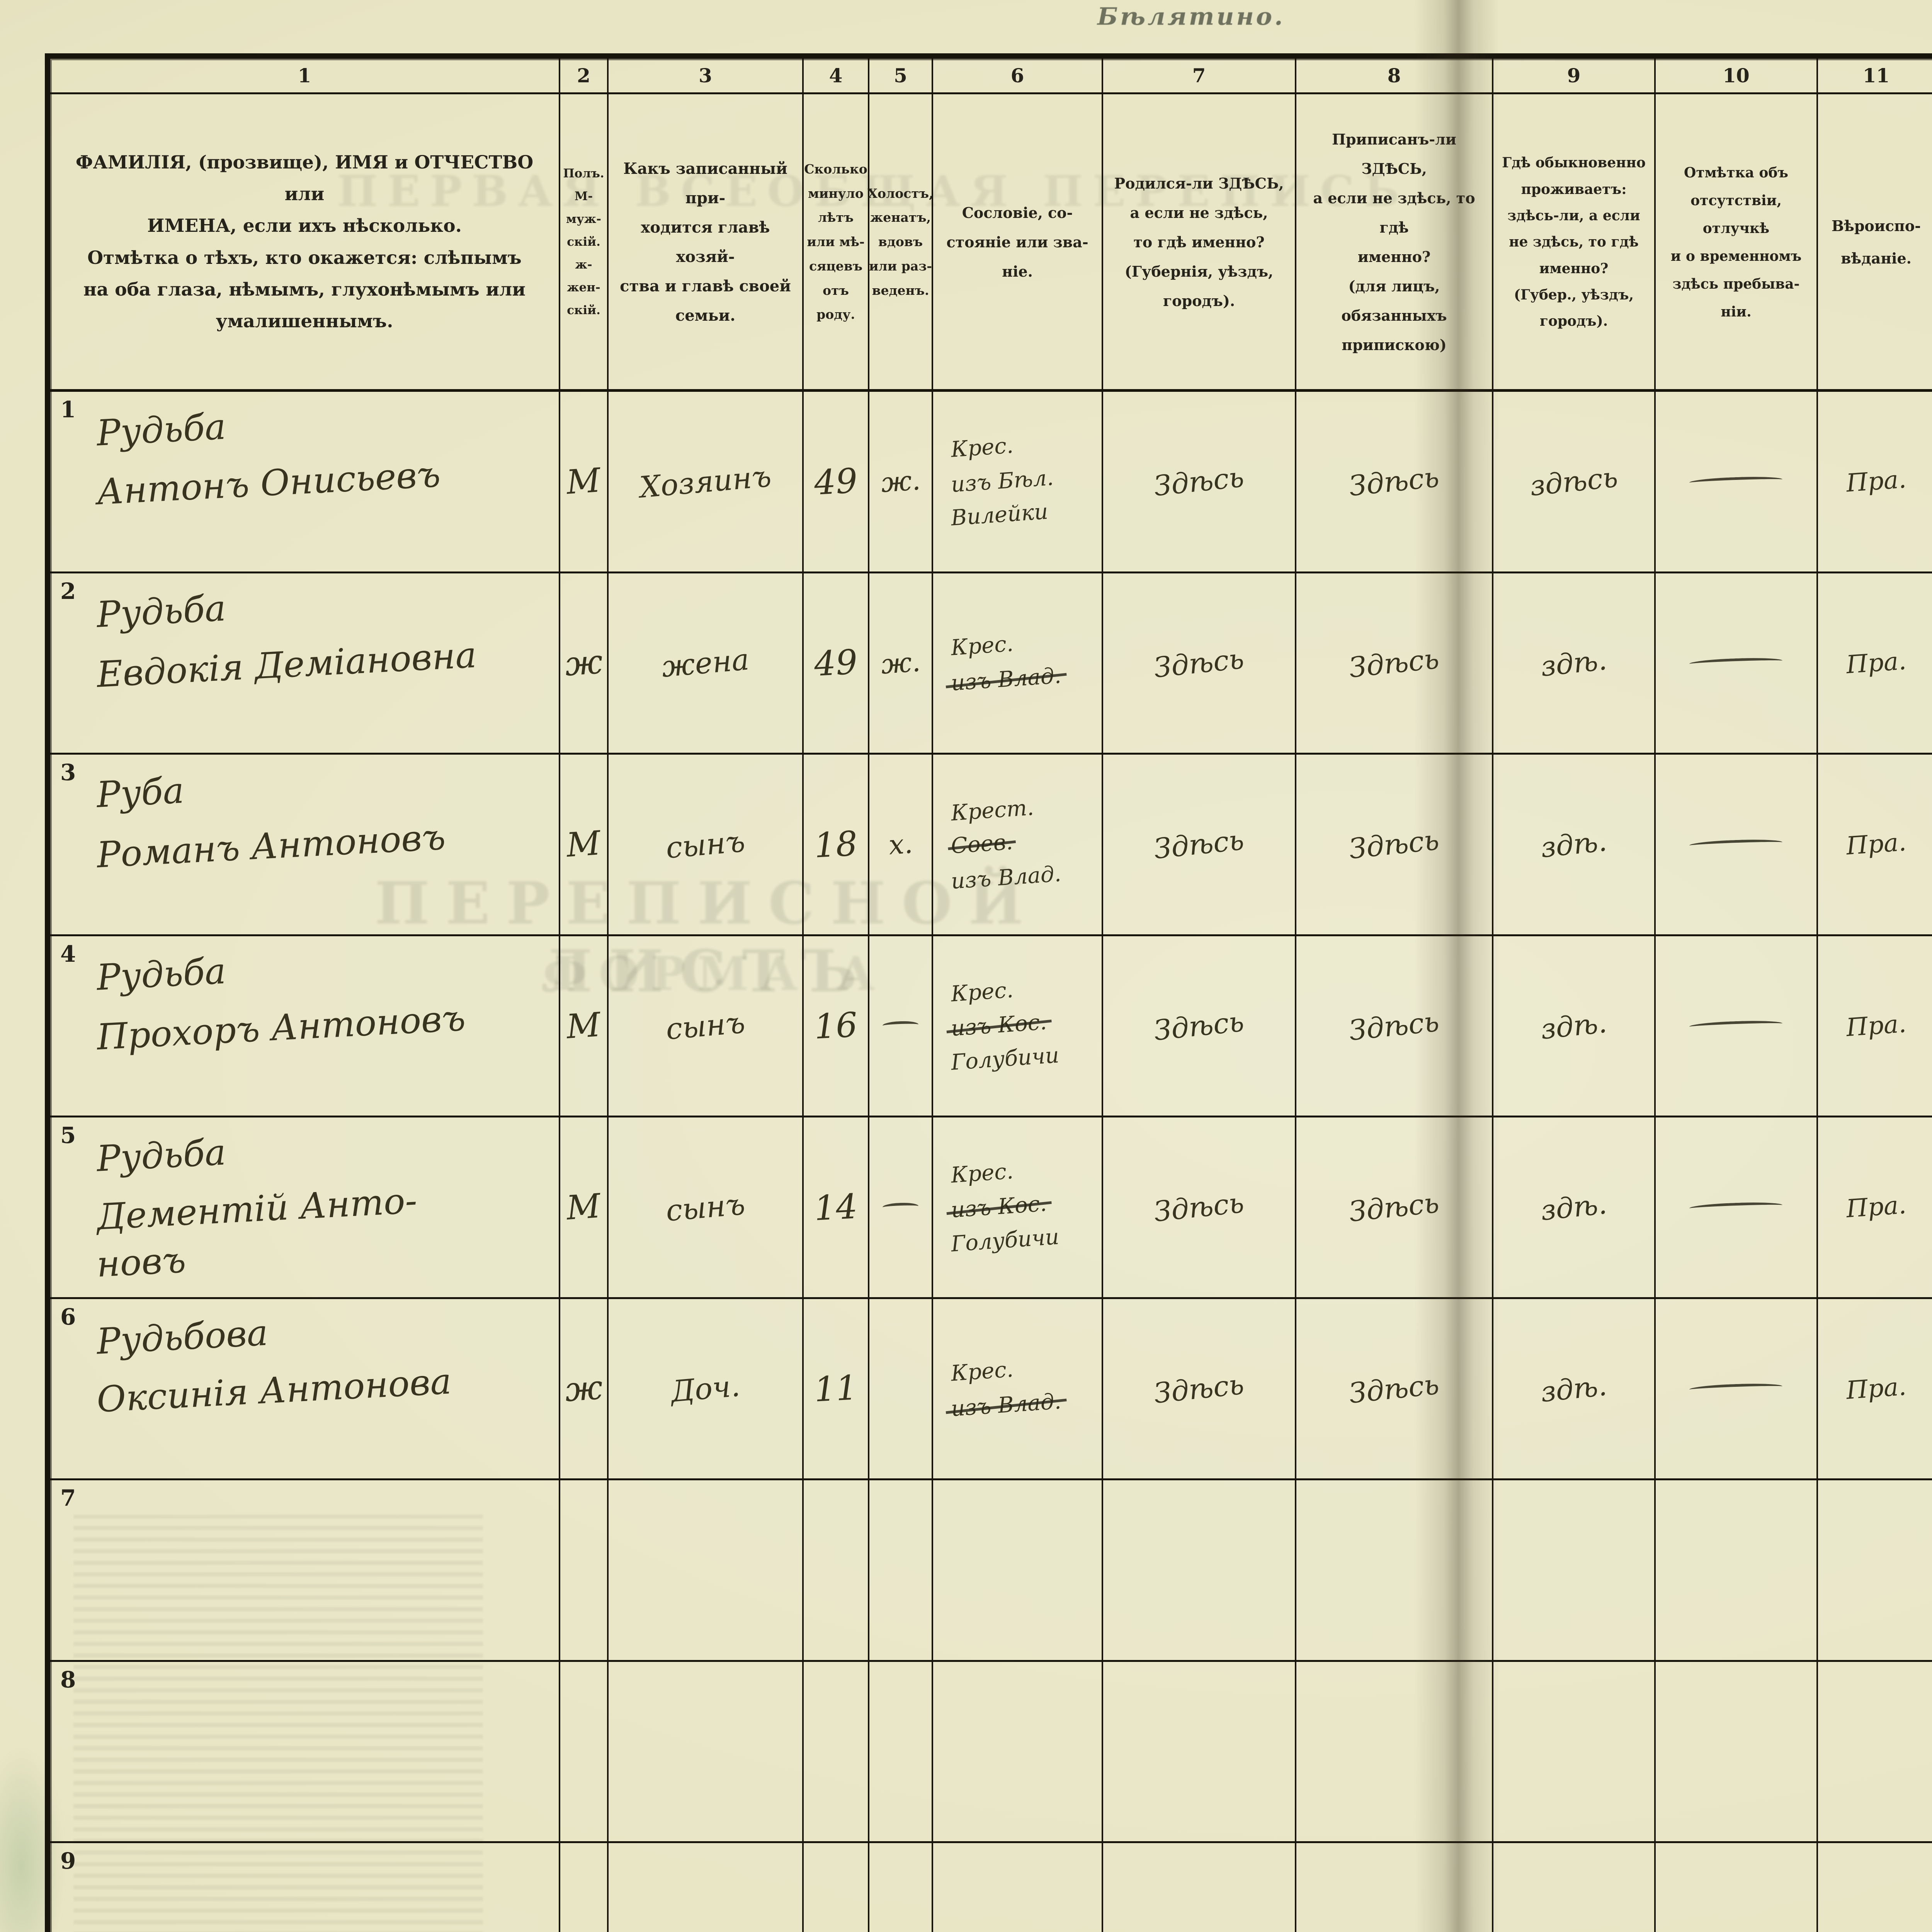  Describe the element at coordinates (1018, 242) in the screenshot. I see `header-estate: Сословіе, со- стояніе или зва- ніе.` at that location.